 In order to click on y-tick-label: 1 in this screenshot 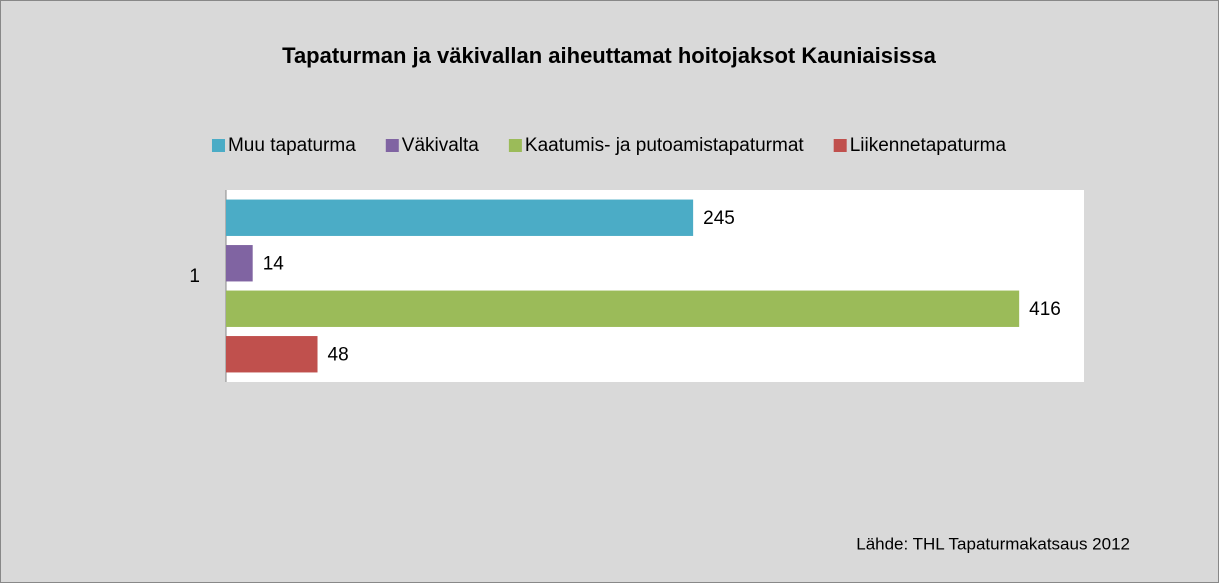, I will do `click(194, 276)`.